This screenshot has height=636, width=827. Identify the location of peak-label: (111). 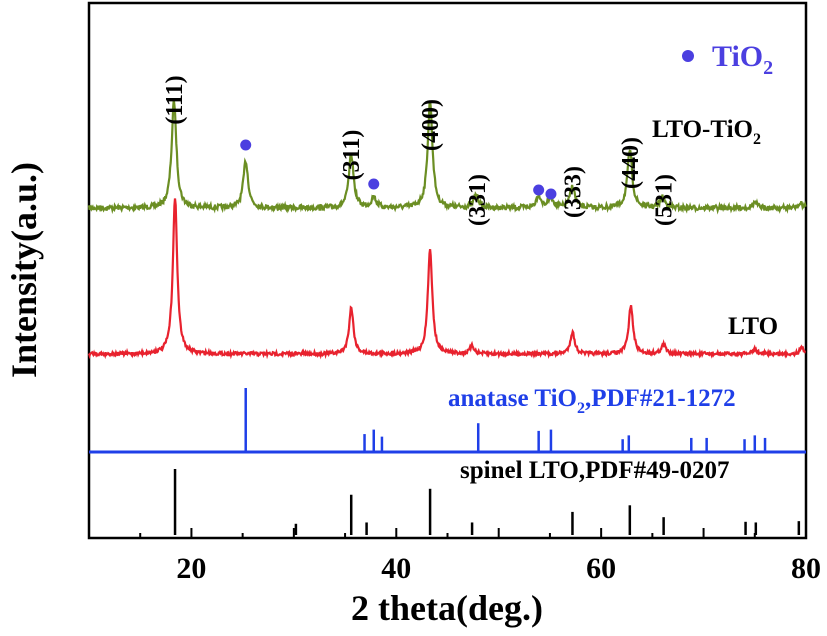
(175, 99).